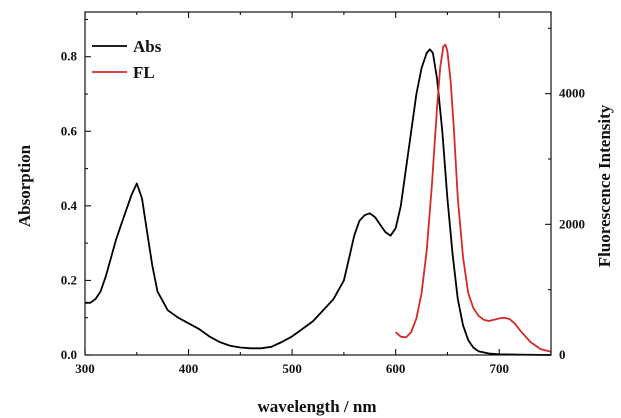 Image resolution: width=621 pixels, height=418 pixels. What do you see at coordinates (147, 46) in the screenshot?
I see `legend-label-abs: Abs` at bounding box center [147, 46].